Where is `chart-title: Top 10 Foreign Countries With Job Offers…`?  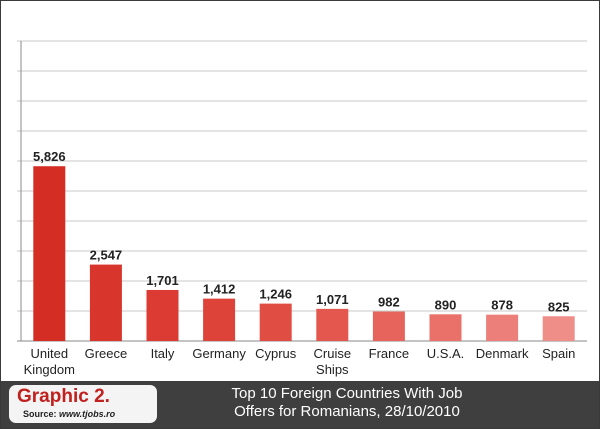 chart-title: Top 10 Foreign Countries With Job Offers… is located at coordinates (347, 402).